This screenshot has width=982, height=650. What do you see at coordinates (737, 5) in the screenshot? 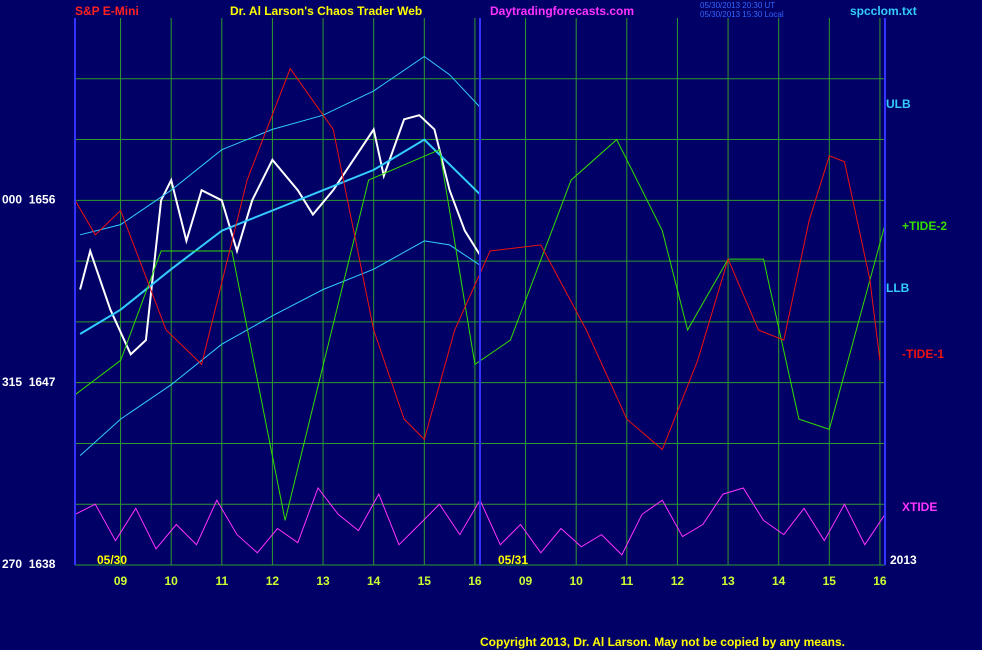
I see `timestamp-ut: 05/30/2013 20:30 UT` at bounding box center [737, 5].